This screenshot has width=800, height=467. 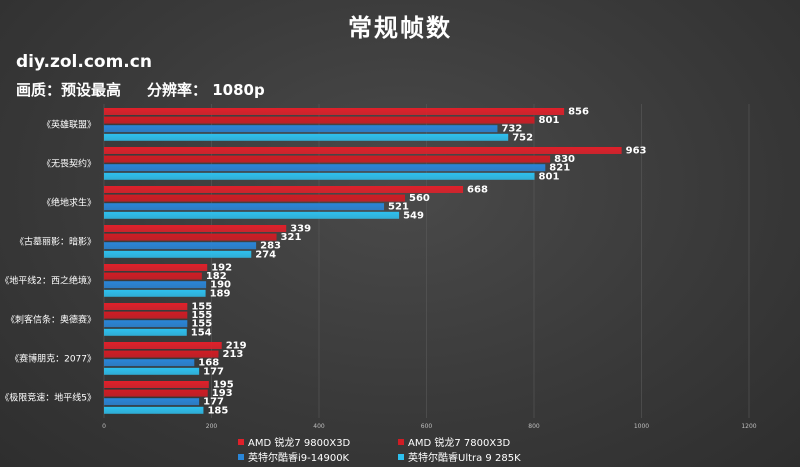 What do you see at coordinates (69, 202) in the screenshot?
I see `category-label: 《绝地求生》` at bounding box center [69, 202].